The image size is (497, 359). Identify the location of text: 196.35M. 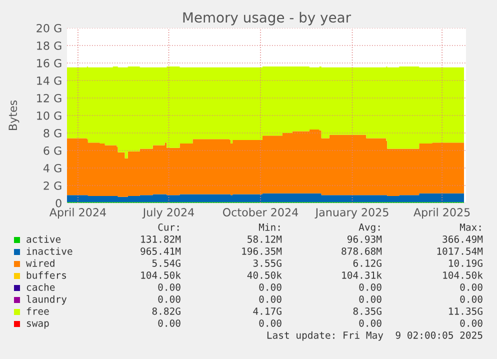
(262, 251).